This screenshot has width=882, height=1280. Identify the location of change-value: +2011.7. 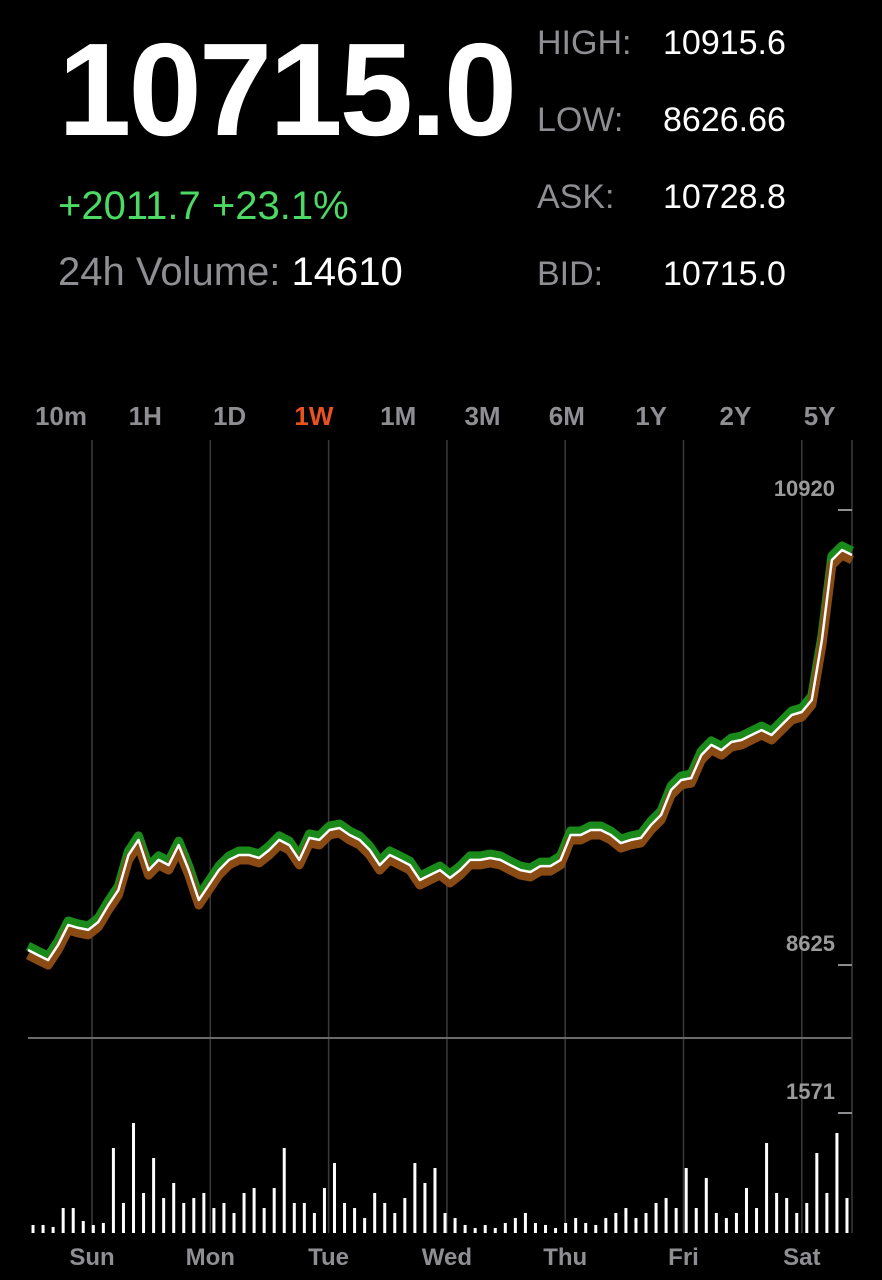
(129, 206).